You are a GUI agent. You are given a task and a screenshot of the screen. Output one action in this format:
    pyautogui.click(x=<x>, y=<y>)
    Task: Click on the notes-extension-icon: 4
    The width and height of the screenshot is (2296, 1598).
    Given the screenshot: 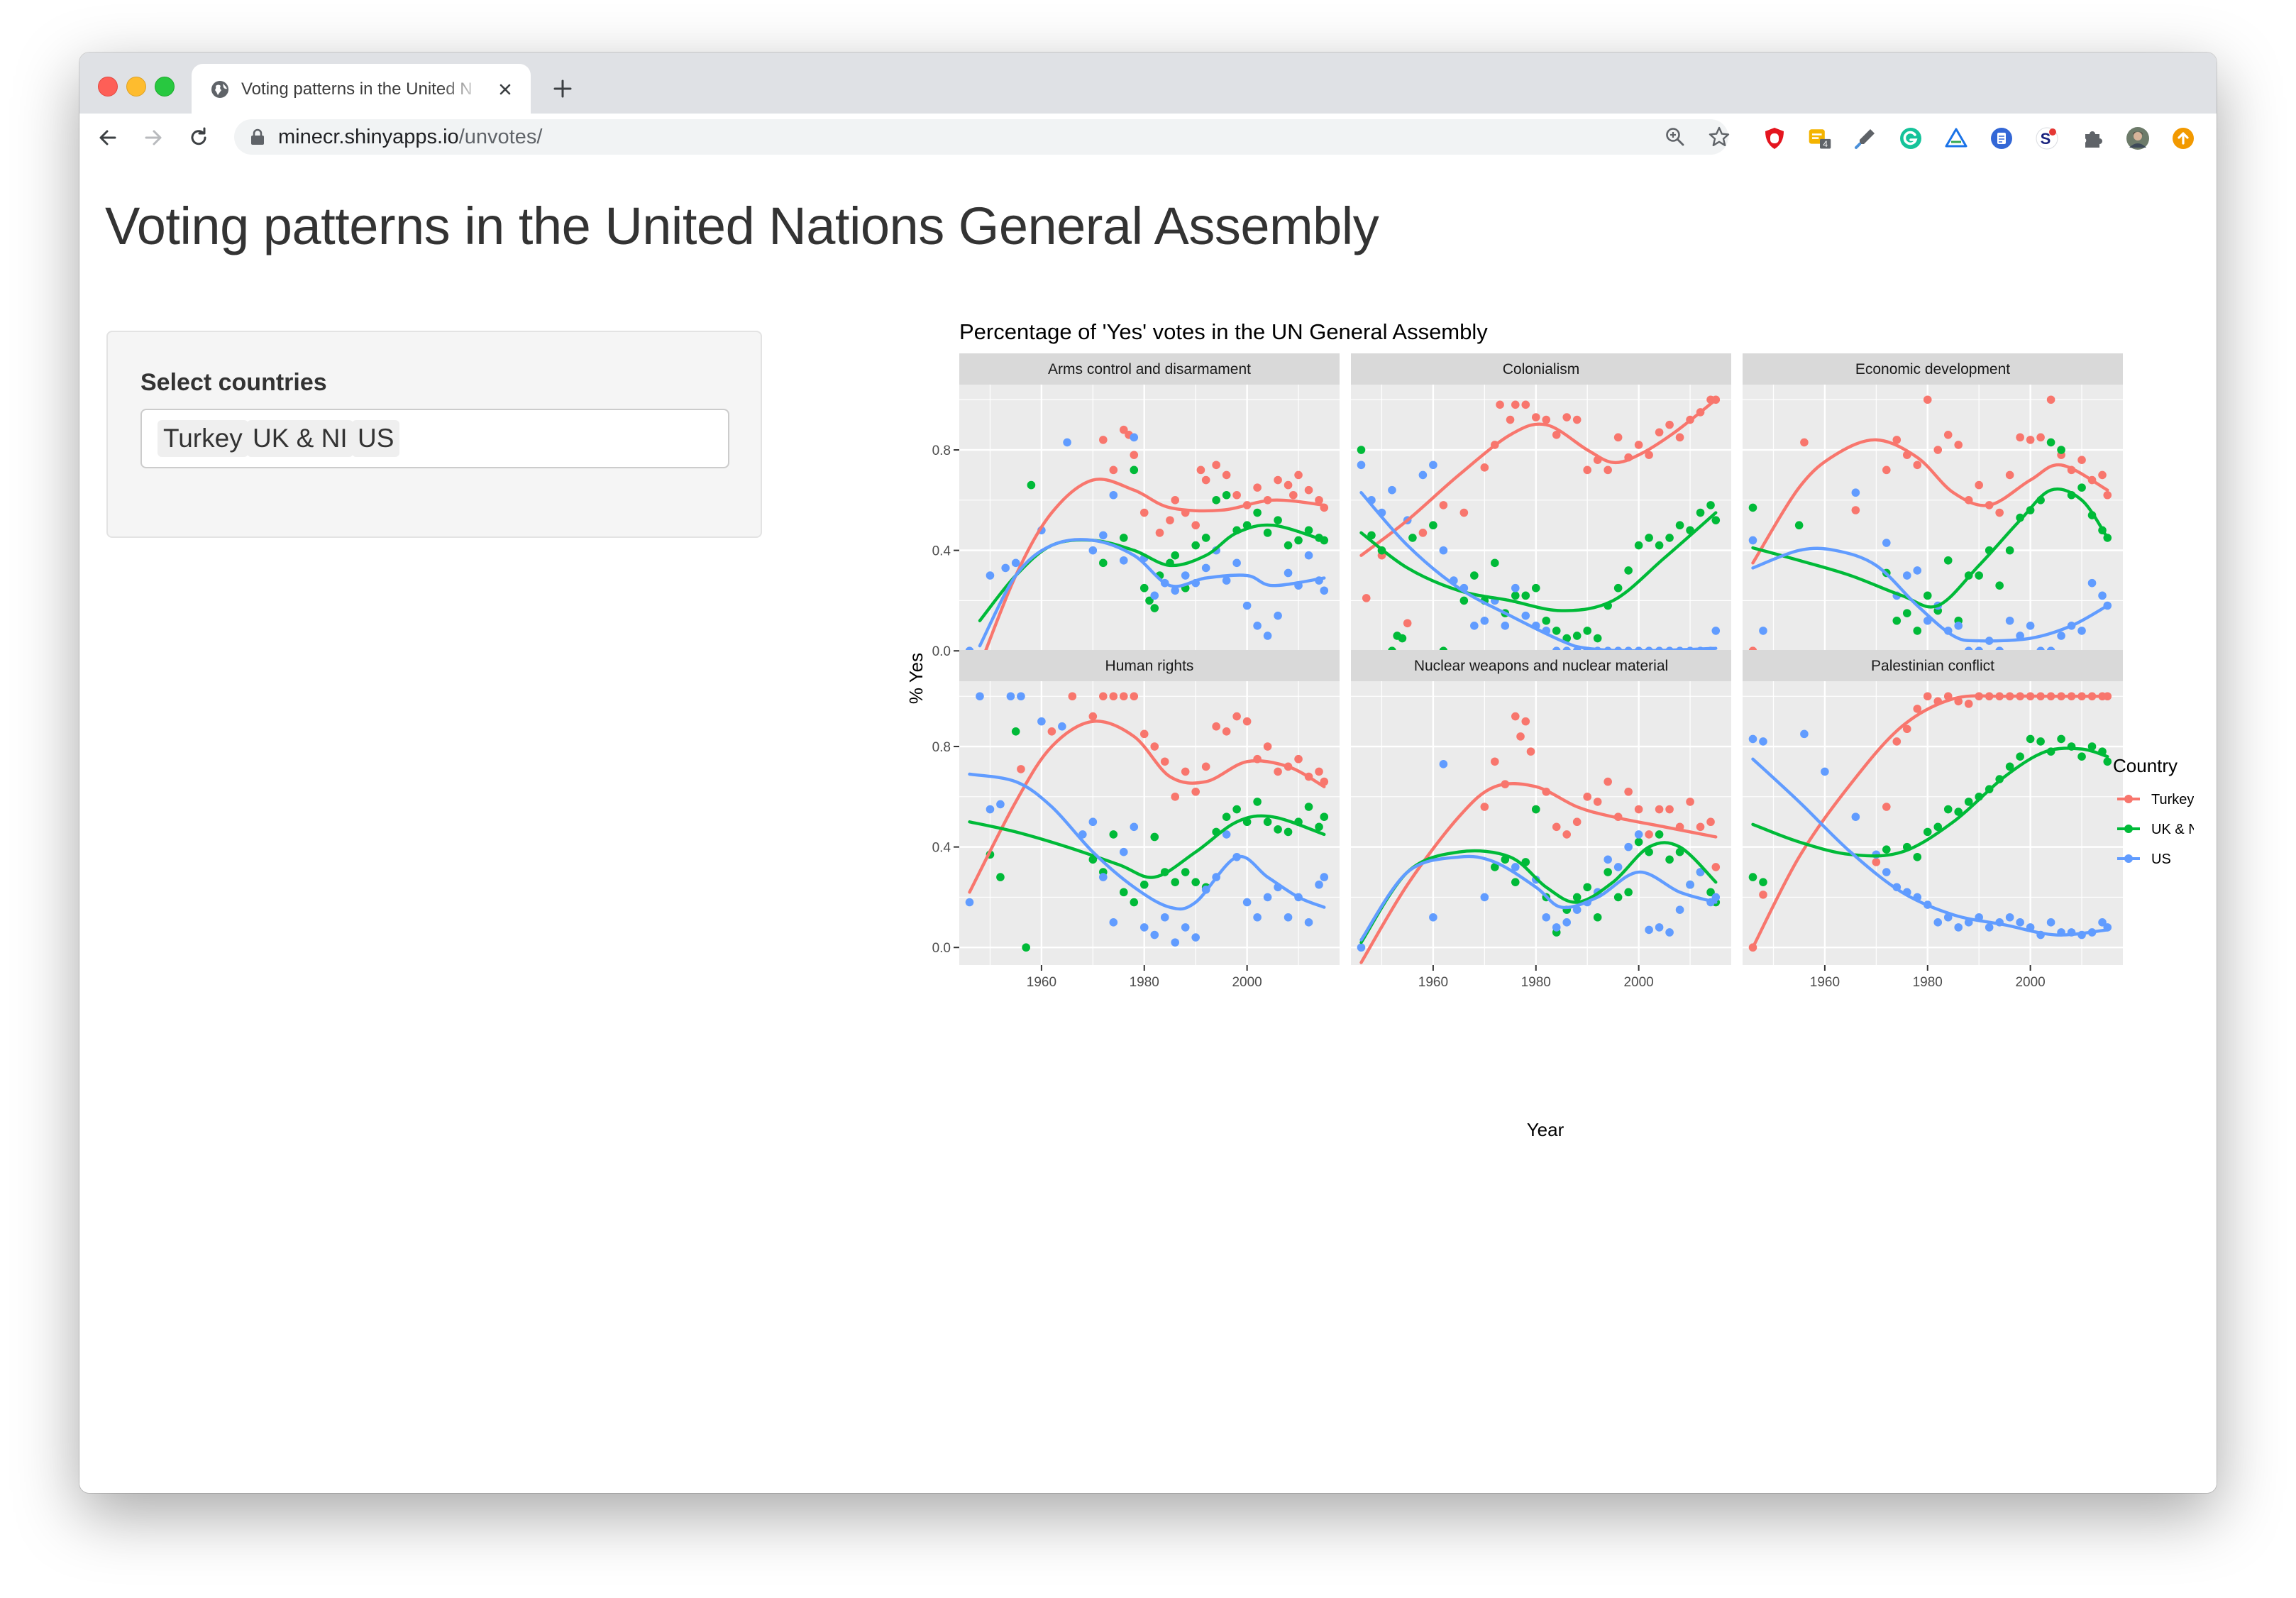 What is the action you would take?
    pyautogui.click(x=1820, y=138)
    